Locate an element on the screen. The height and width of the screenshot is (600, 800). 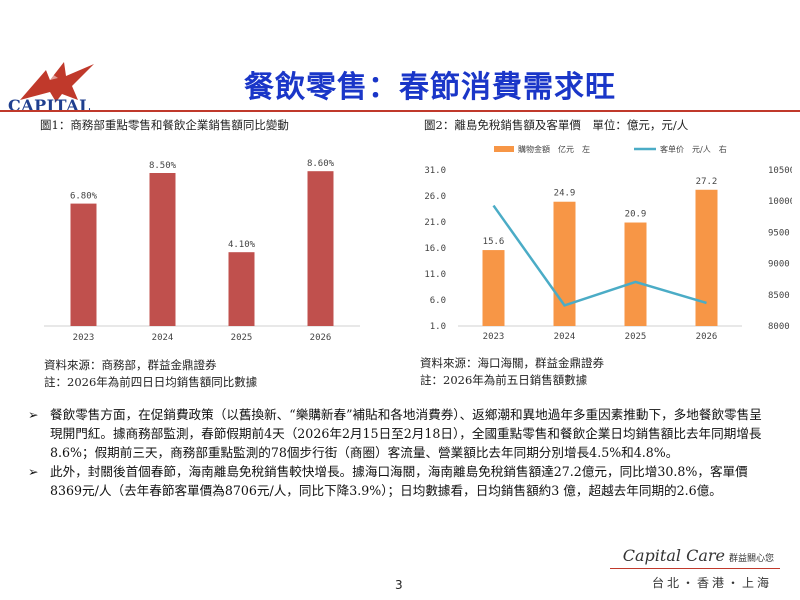
chart2-x-tick-2025: 2025 is located at coordinates (636, 337).